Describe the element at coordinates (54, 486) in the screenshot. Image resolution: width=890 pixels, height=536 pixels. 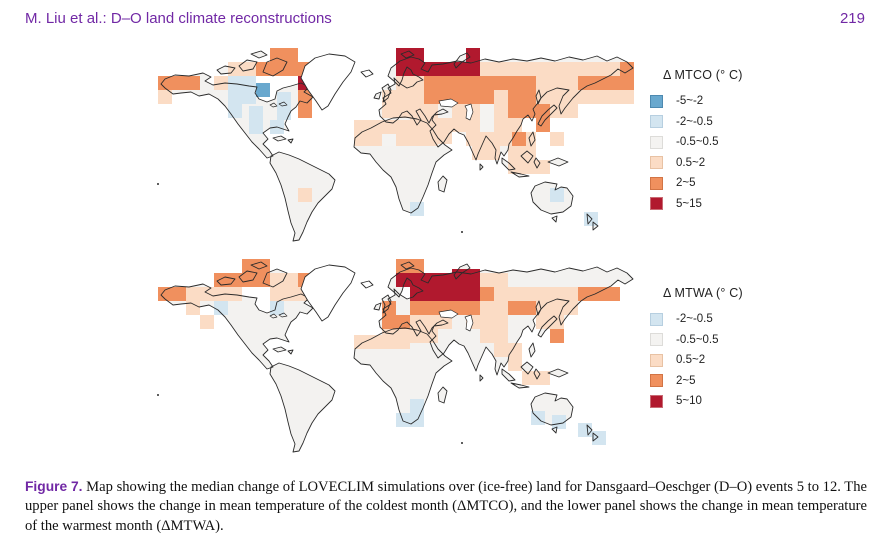
I see `figure-caption-label: Figure 7.` at that location.